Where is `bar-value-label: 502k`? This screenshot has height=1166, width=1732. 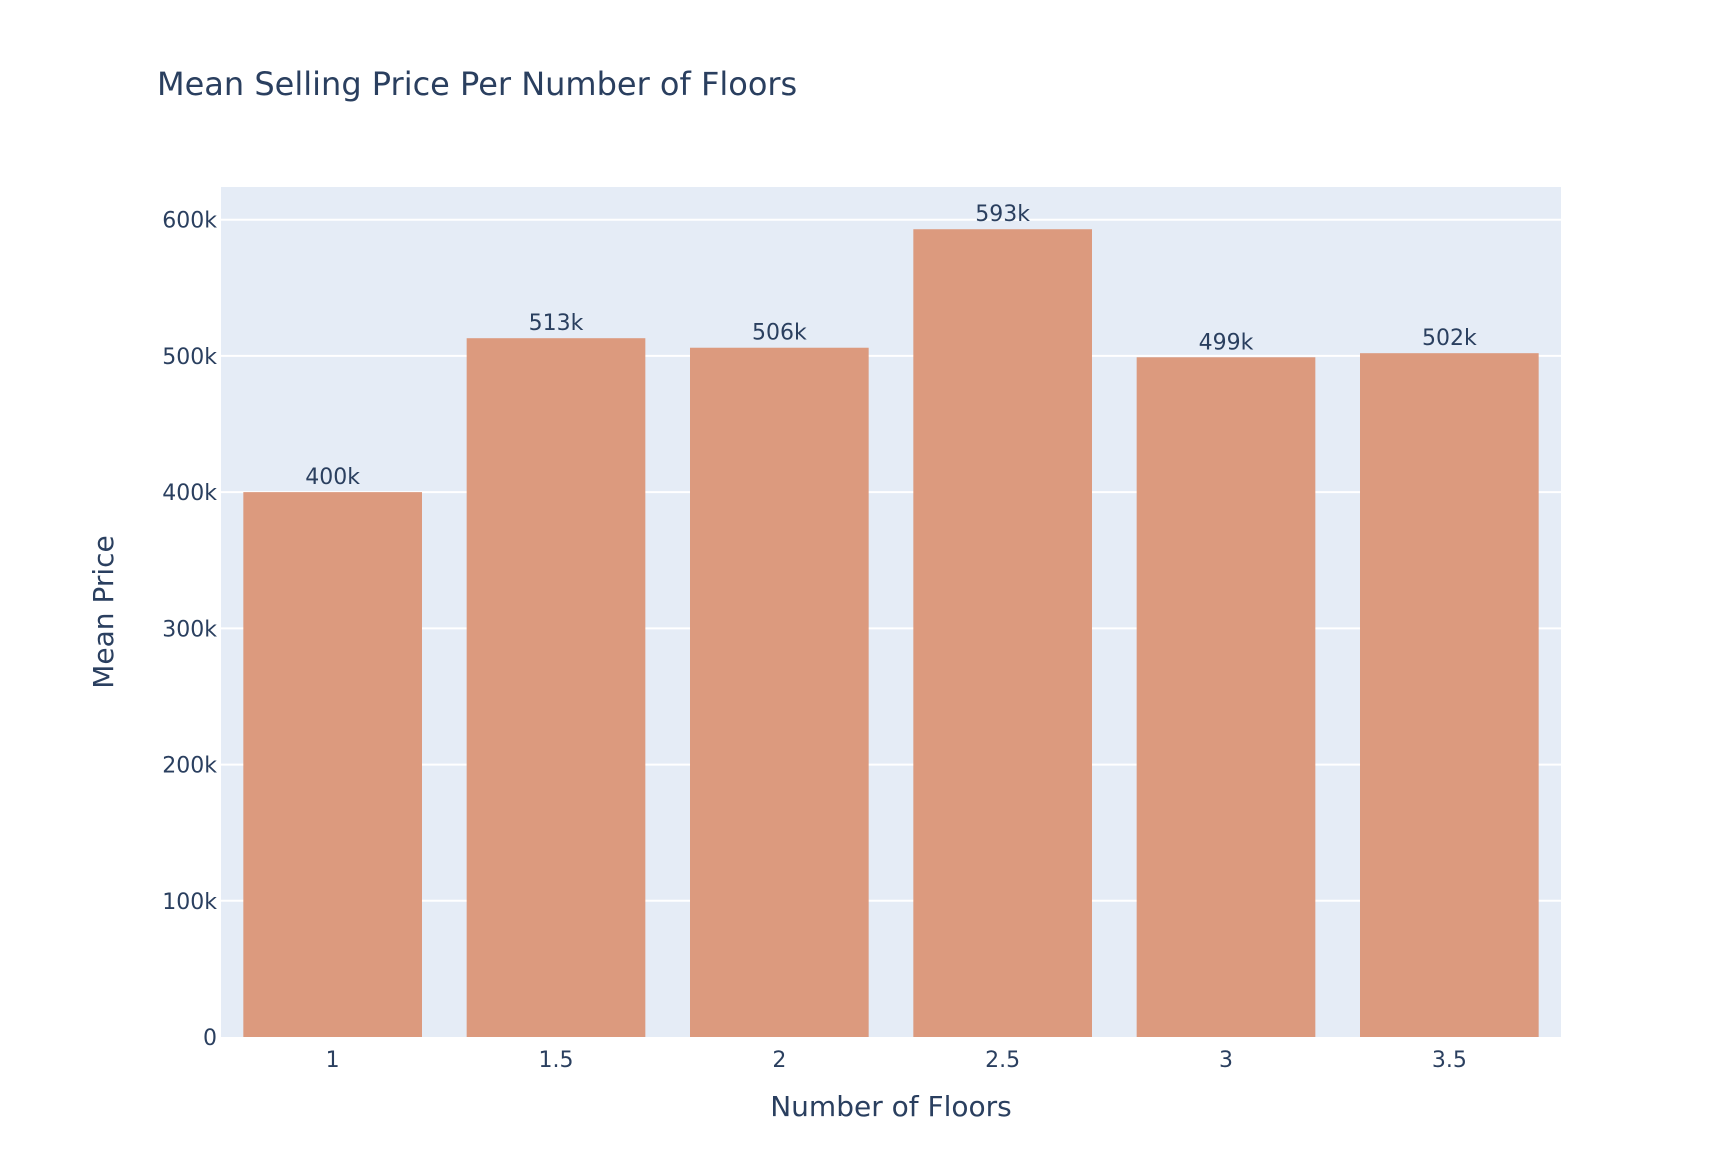 bar-value-label: 502k is located at coordinates (1449, 338).